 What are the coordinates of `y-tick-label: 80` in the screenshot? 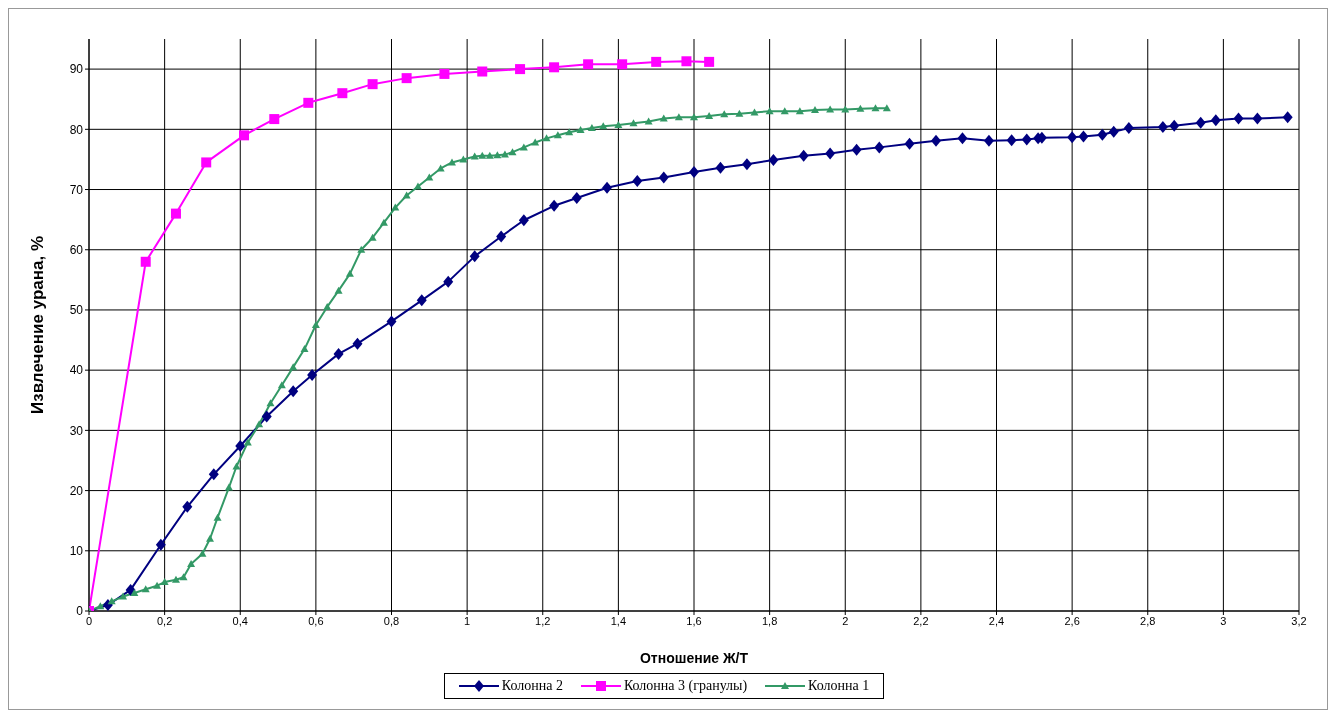 It's located at (76, 129).